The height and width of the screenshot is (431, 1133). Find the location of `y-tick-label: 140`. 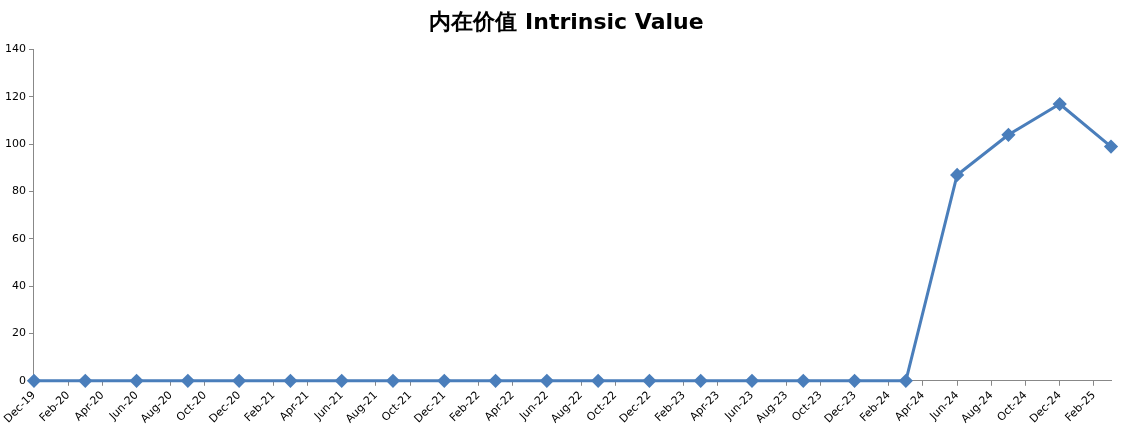

y-tick-label: 140 is located at coordinates (15, 49).